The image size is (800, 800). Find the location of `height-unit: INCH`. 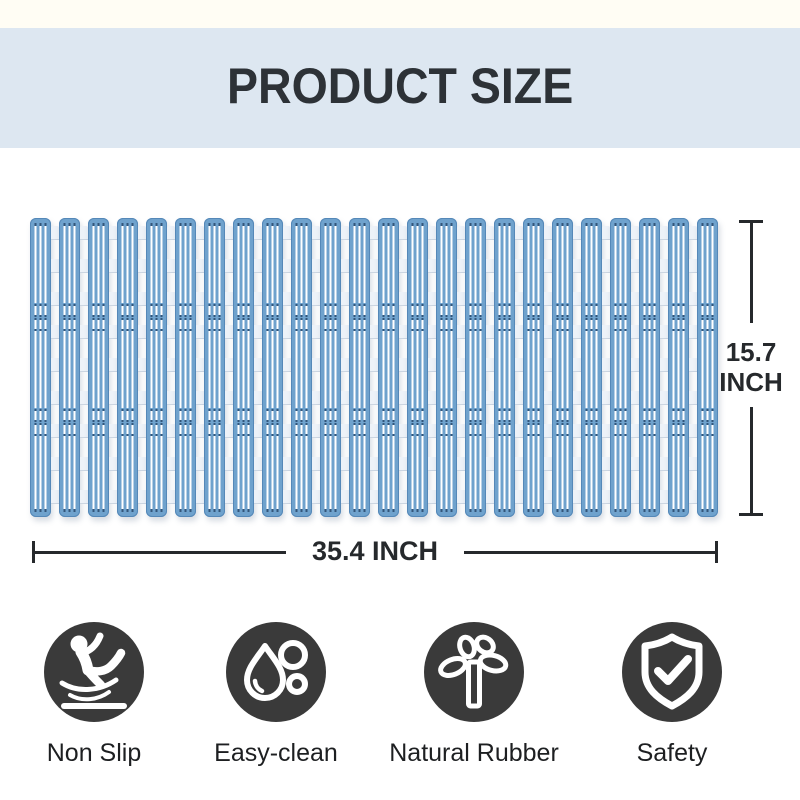

height-unit: INCH is located at coordinates (751, 382).